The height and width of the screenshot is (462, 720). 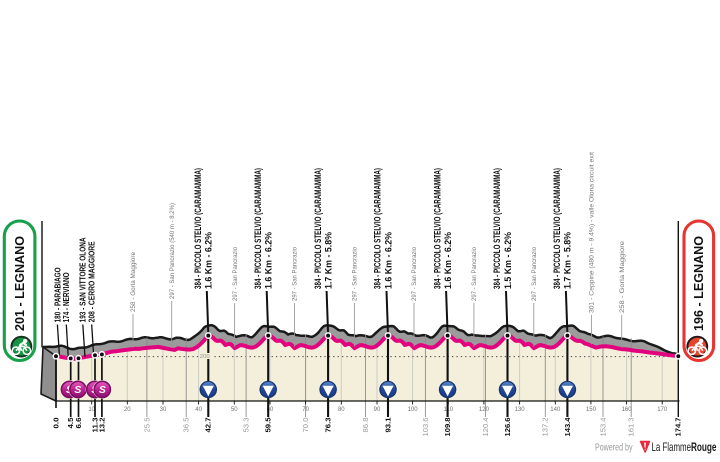 I want to click on svg-text: 196 - LEGNANO, so click(x=699, y=283).